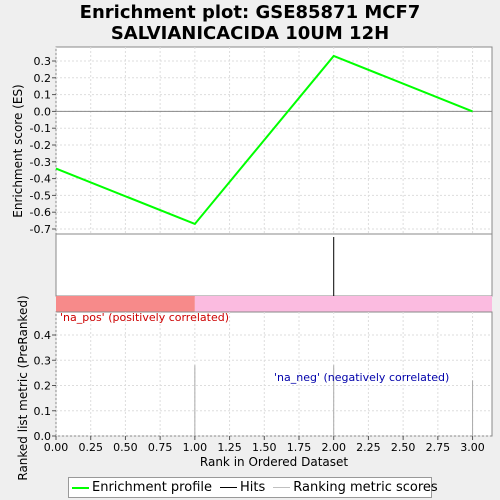  I want to click on x-tick-label: 0.00, so click(56, 447).